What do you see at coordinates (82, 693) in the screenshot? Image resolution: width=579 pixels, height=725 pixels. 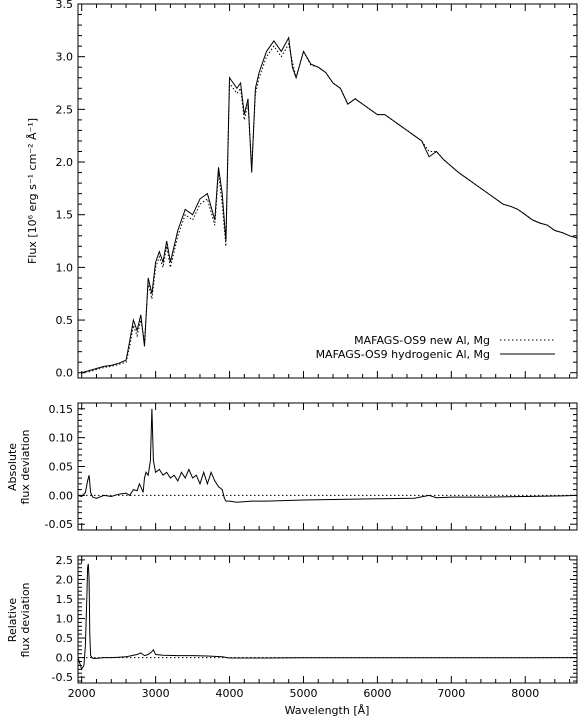 I see `bottom-xtick-label: 2000` at bounding box center [82, 693].